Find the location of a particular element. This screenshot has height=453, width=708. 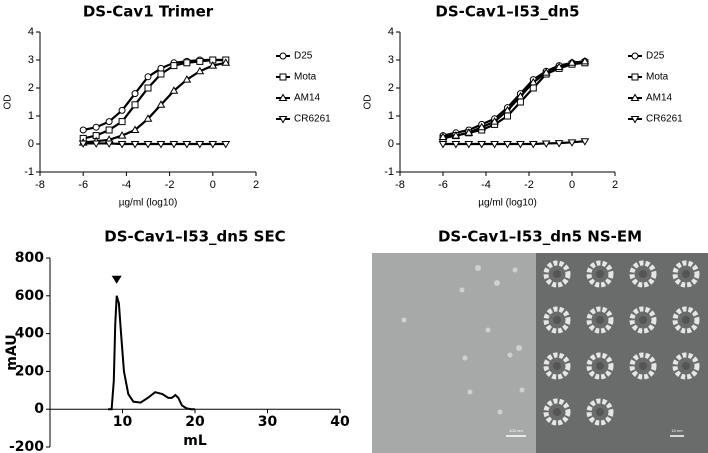

y-tick-label: 200 is located at coordinates (29, 371).